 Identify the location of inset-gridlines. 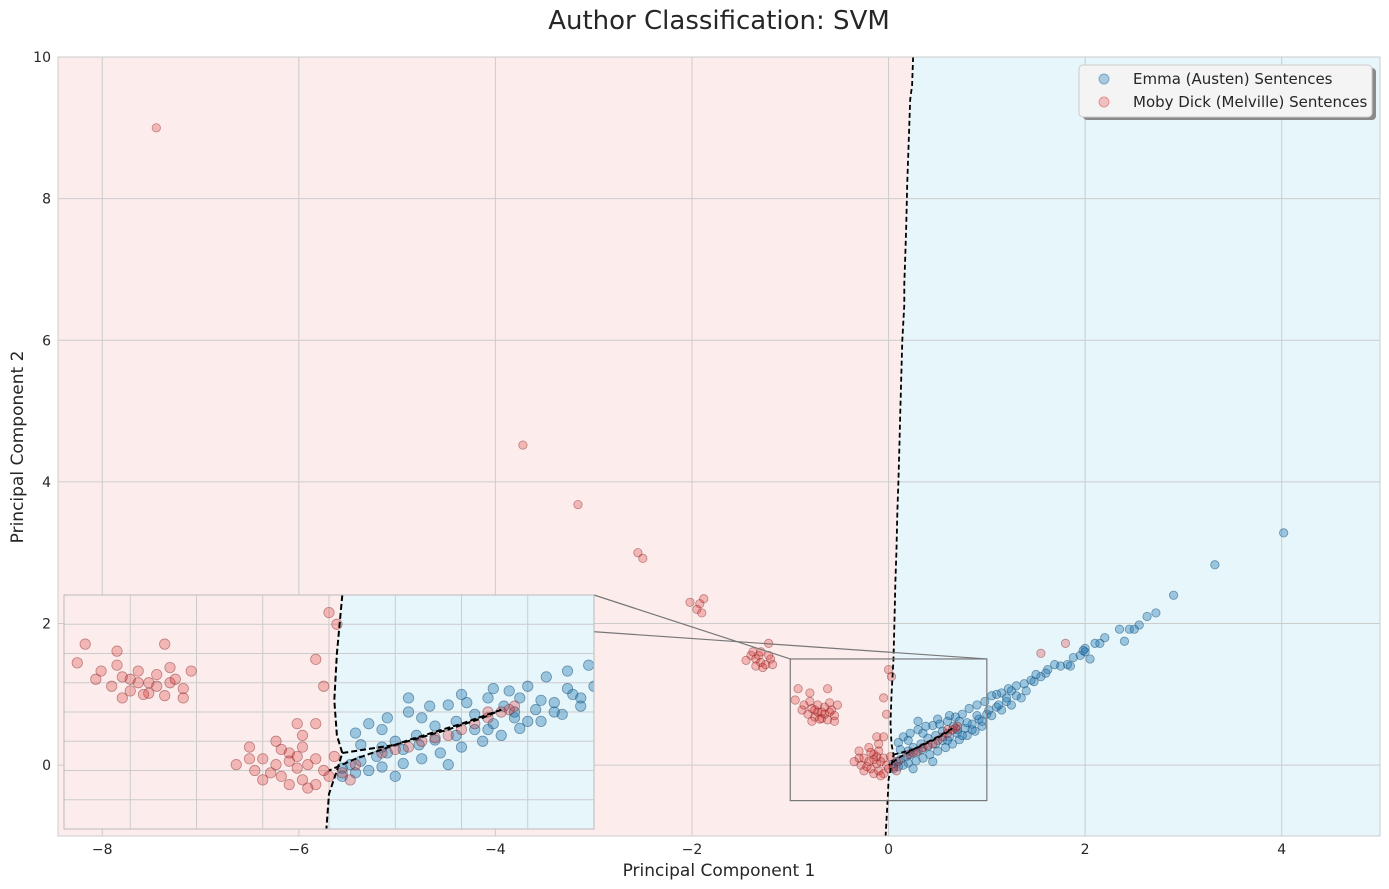
(329, 712).